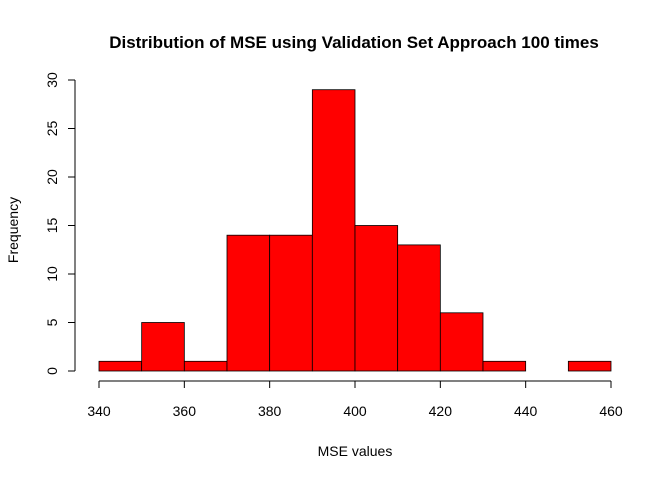 This screenshot has height=480, width=672. I want to click on x-axis: 340 360 380 400 420 440 460, so click(355, 399).